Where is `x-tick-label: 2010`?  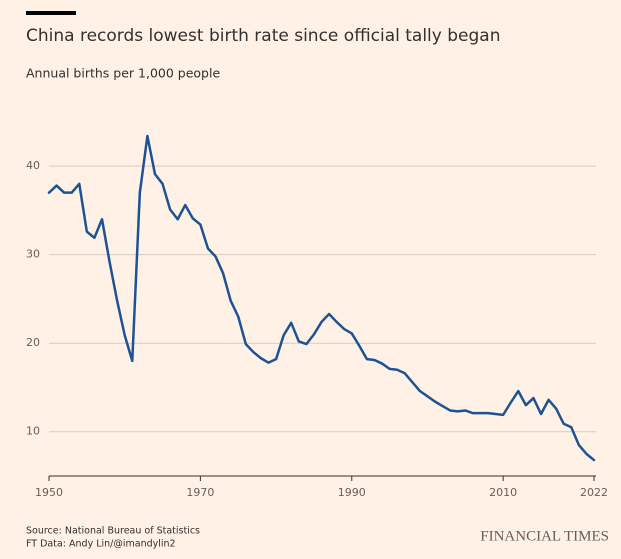
x-tick-label: 2010 is located at coordinates (503, 492).